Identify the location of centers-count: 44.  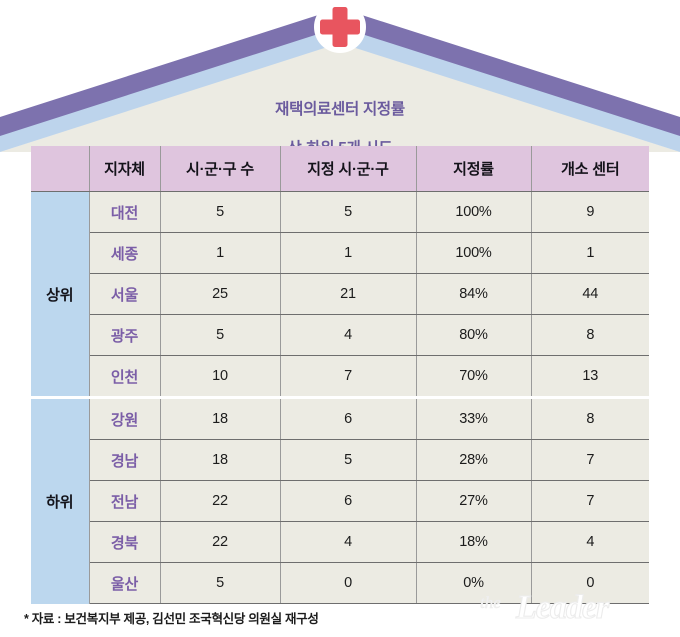
(589, 294).